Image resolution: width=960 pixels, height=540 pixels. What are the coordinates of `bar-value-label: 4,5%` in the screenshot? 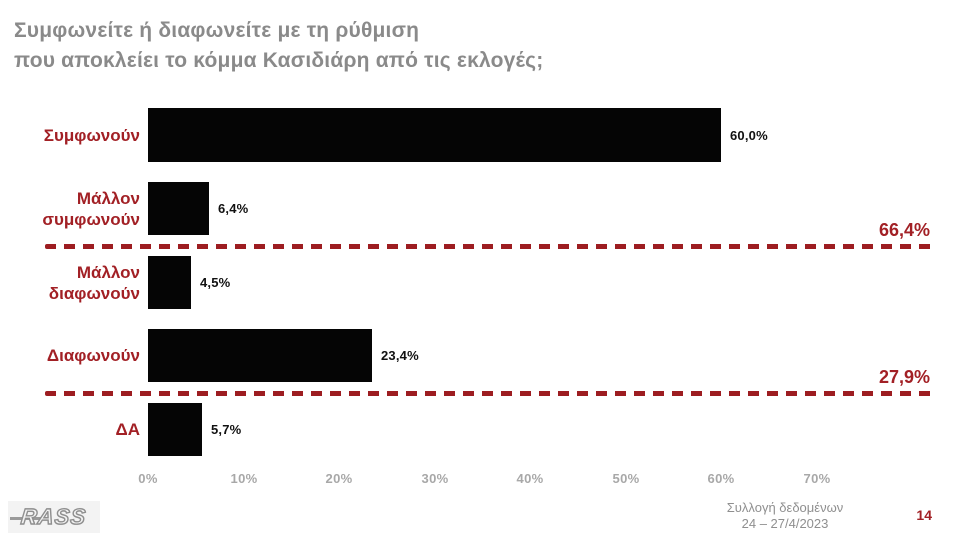 It's located at (215, 282).